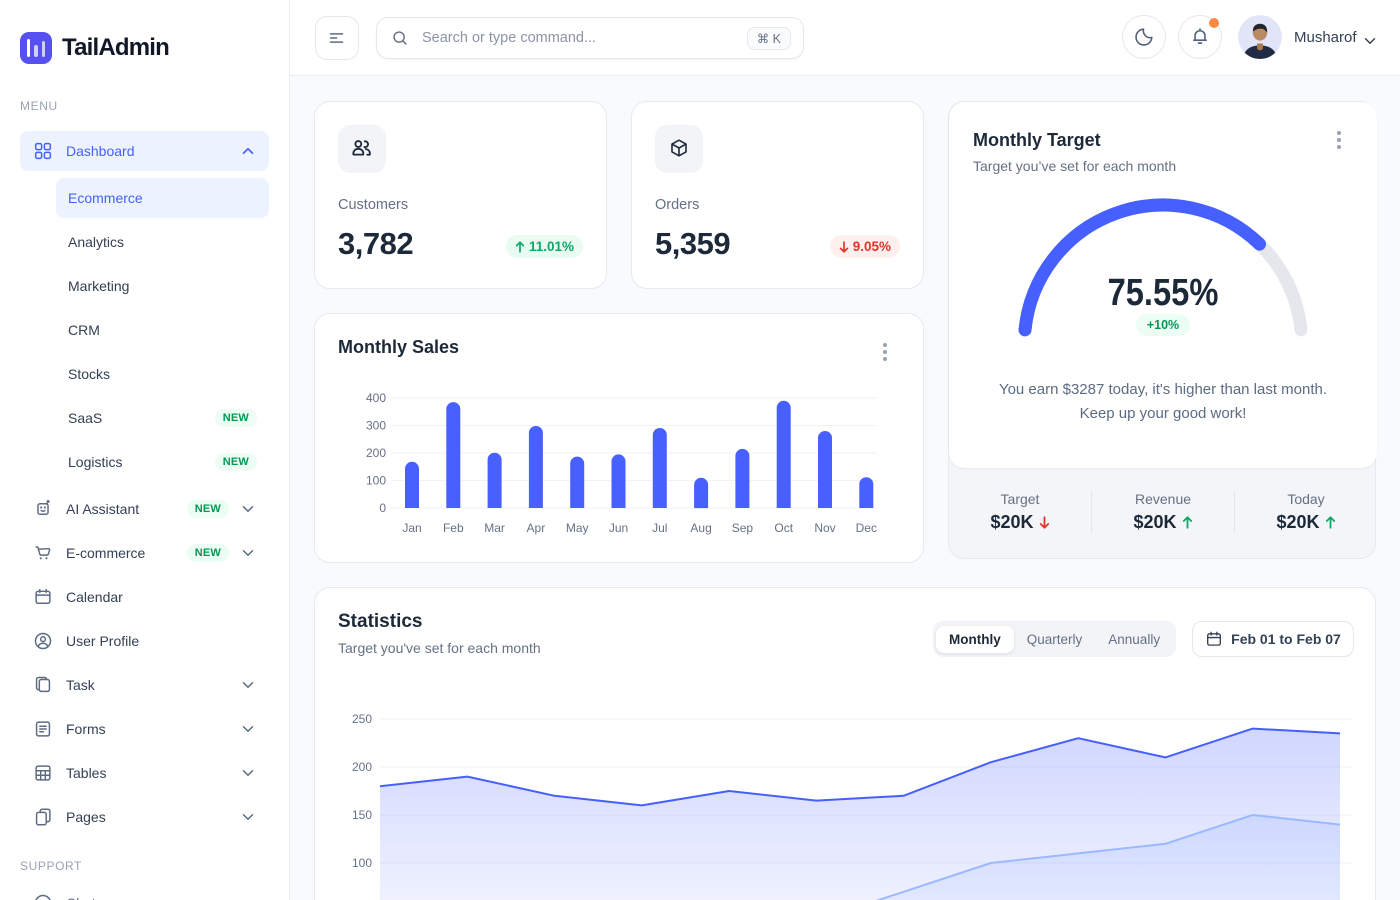 Image resolution: width=1400 pixels, height=900 pixels. I want to click on svg-text: Apr, so click(536, 528).